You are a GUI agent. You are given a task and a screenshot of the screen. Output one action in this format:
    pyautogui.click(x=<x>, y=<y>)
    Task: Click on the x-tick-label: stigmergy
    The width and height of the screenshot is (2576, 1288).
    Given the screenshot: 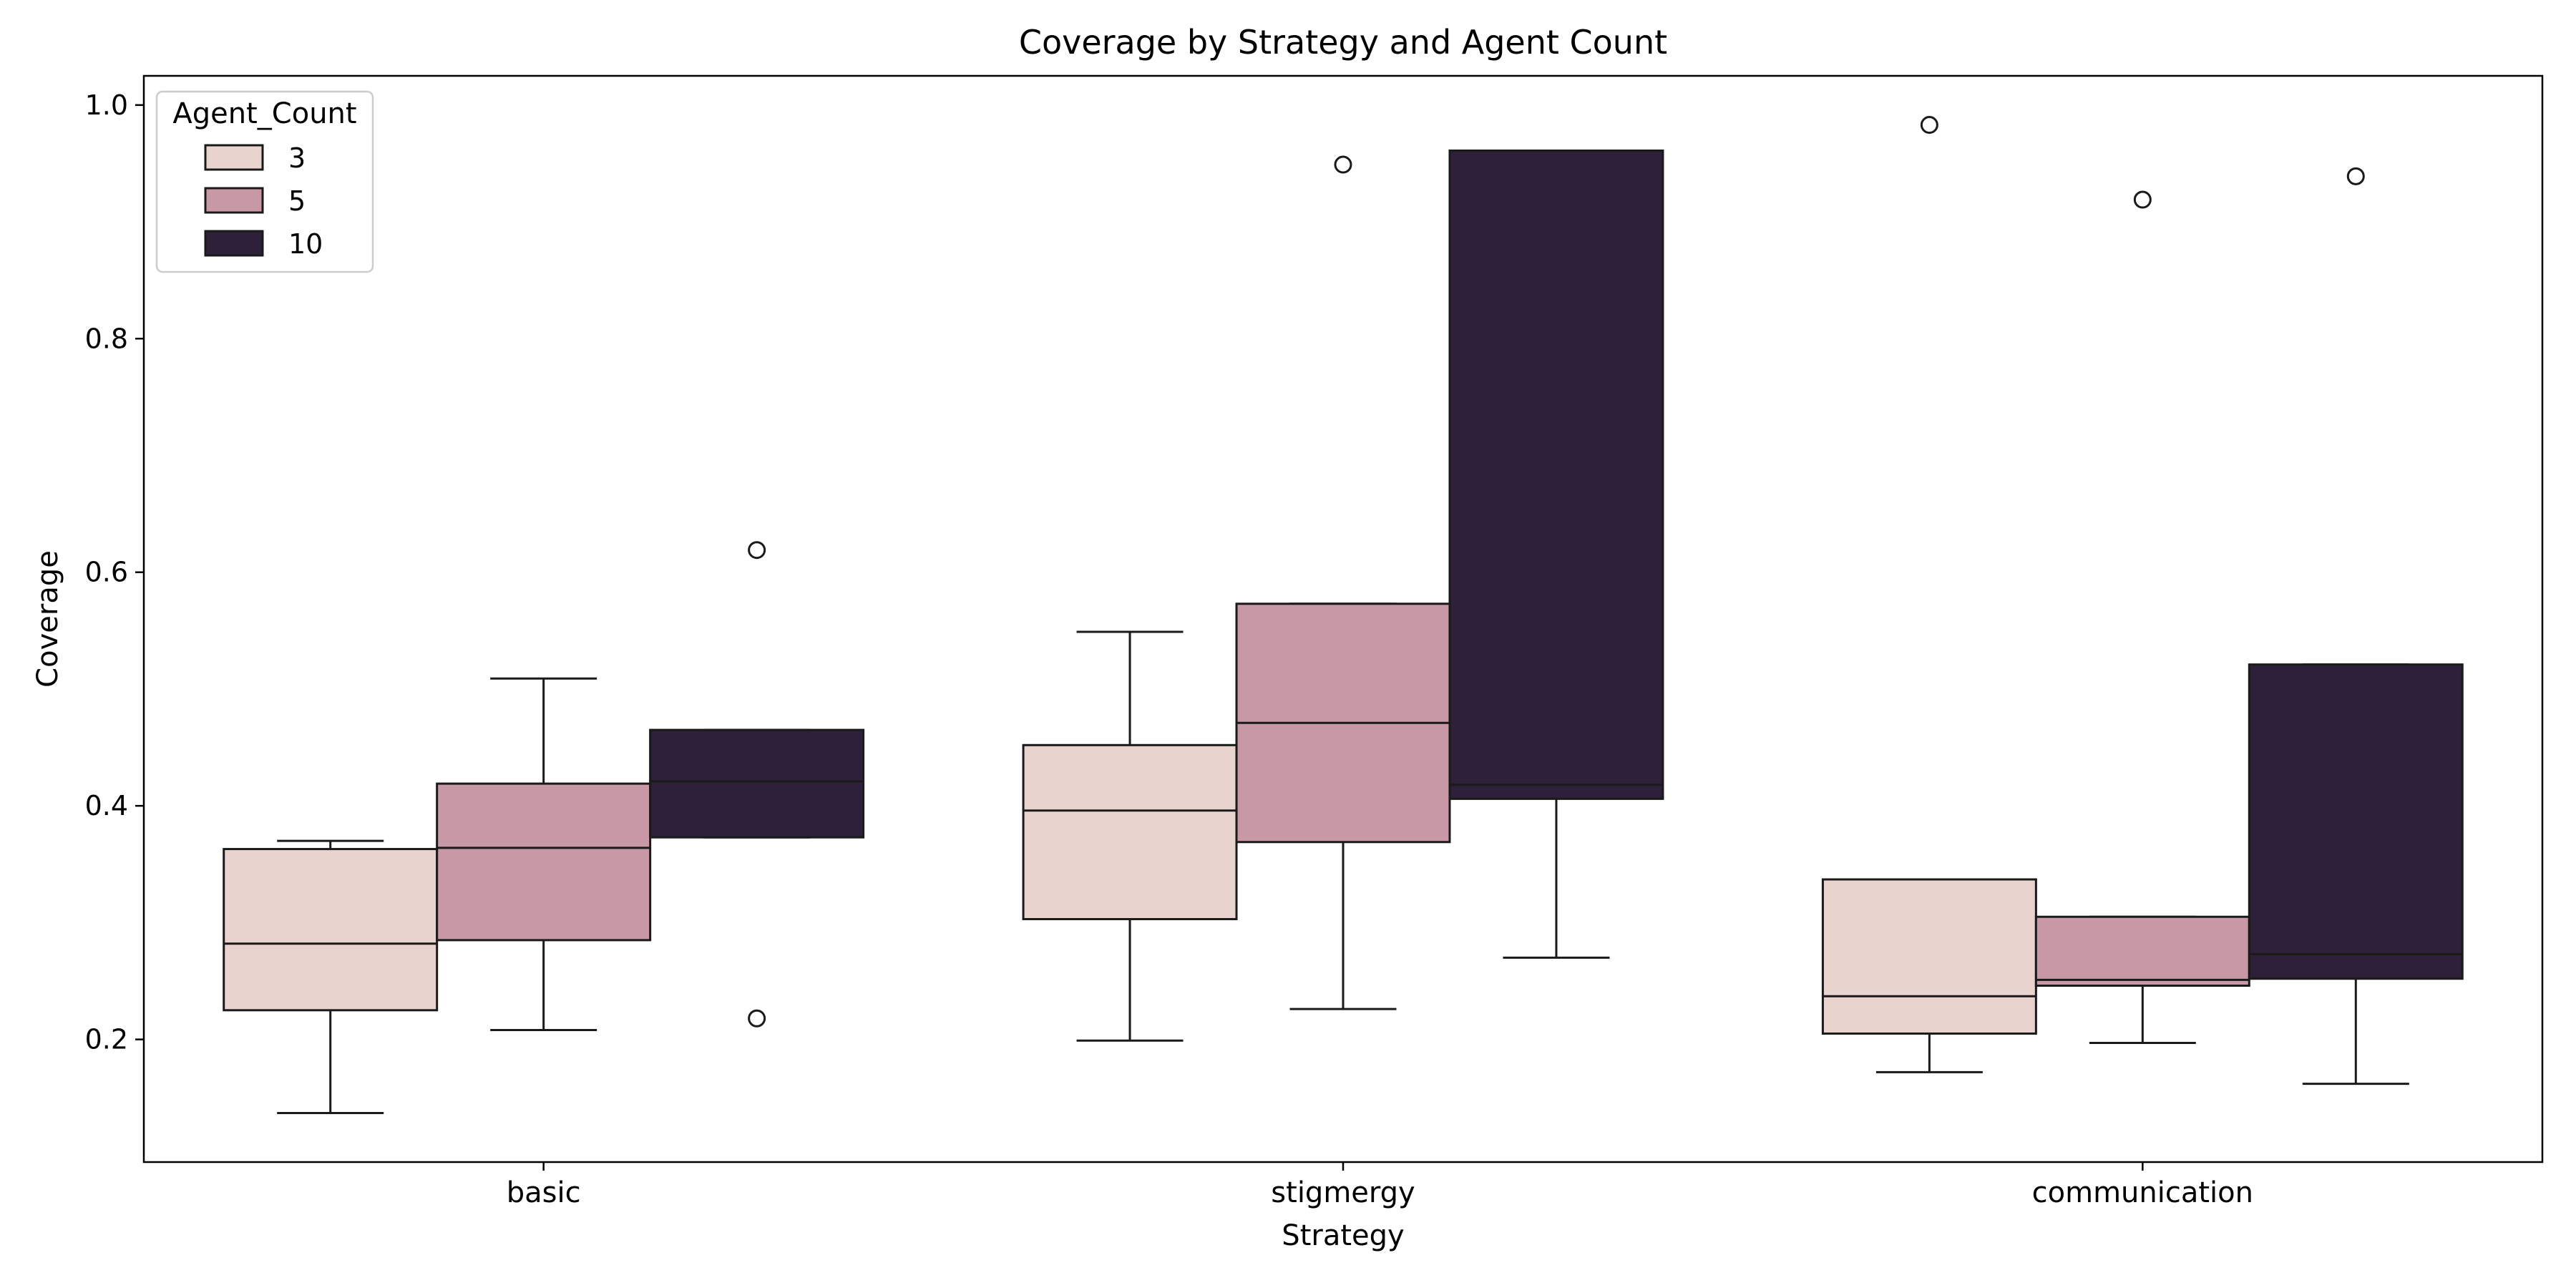 What is the action you would take?
    pyautogui.click(x=1343, y=1192)
    